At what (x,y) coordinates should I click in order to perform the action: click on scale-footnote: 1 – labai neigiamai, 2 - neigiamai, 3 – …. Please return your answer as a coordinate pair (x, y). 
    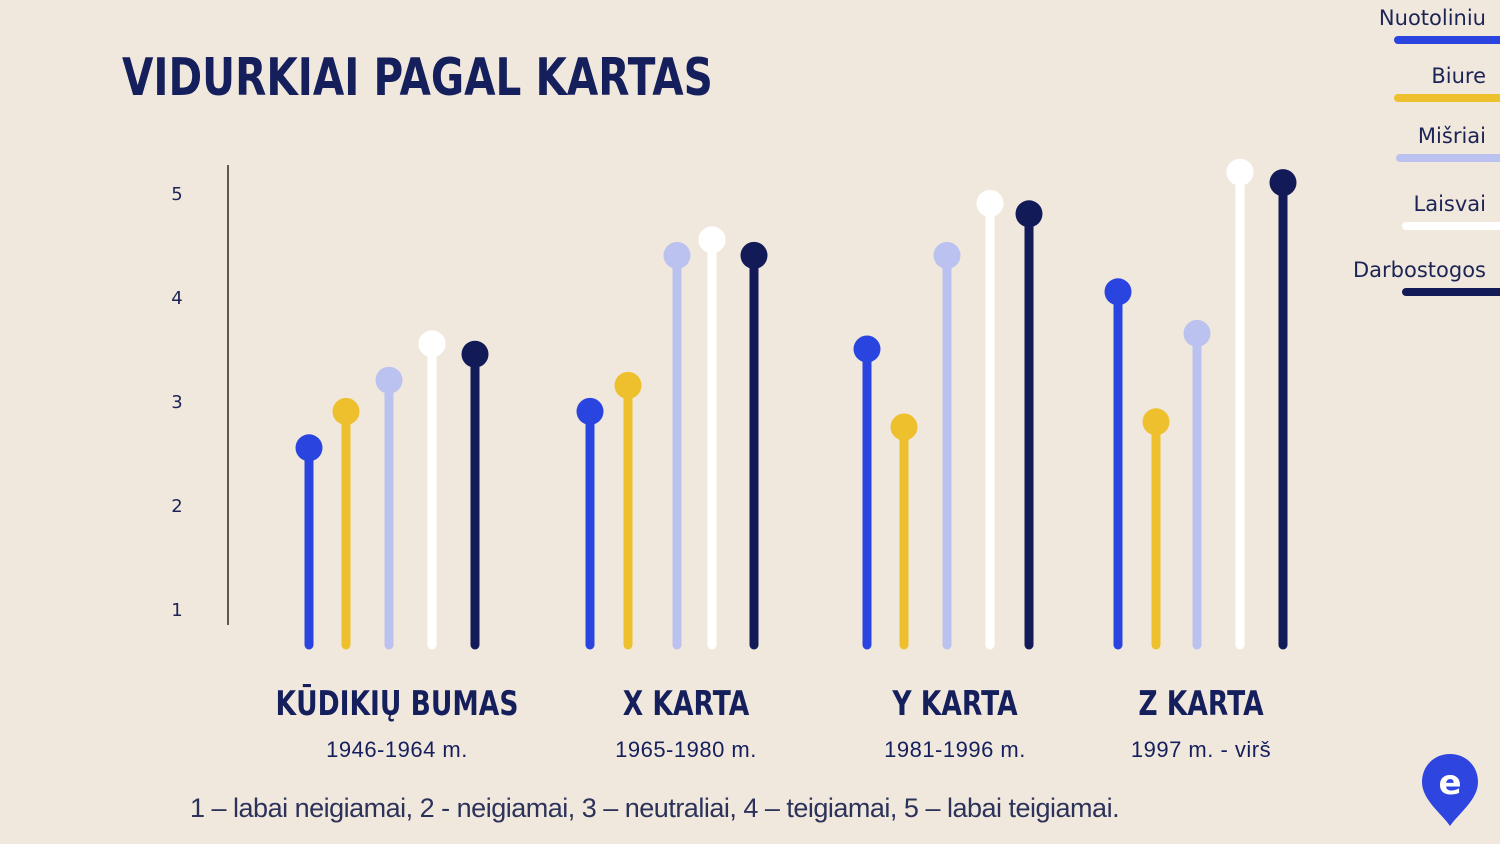
    Looking at the image, I should click on (655, 808).